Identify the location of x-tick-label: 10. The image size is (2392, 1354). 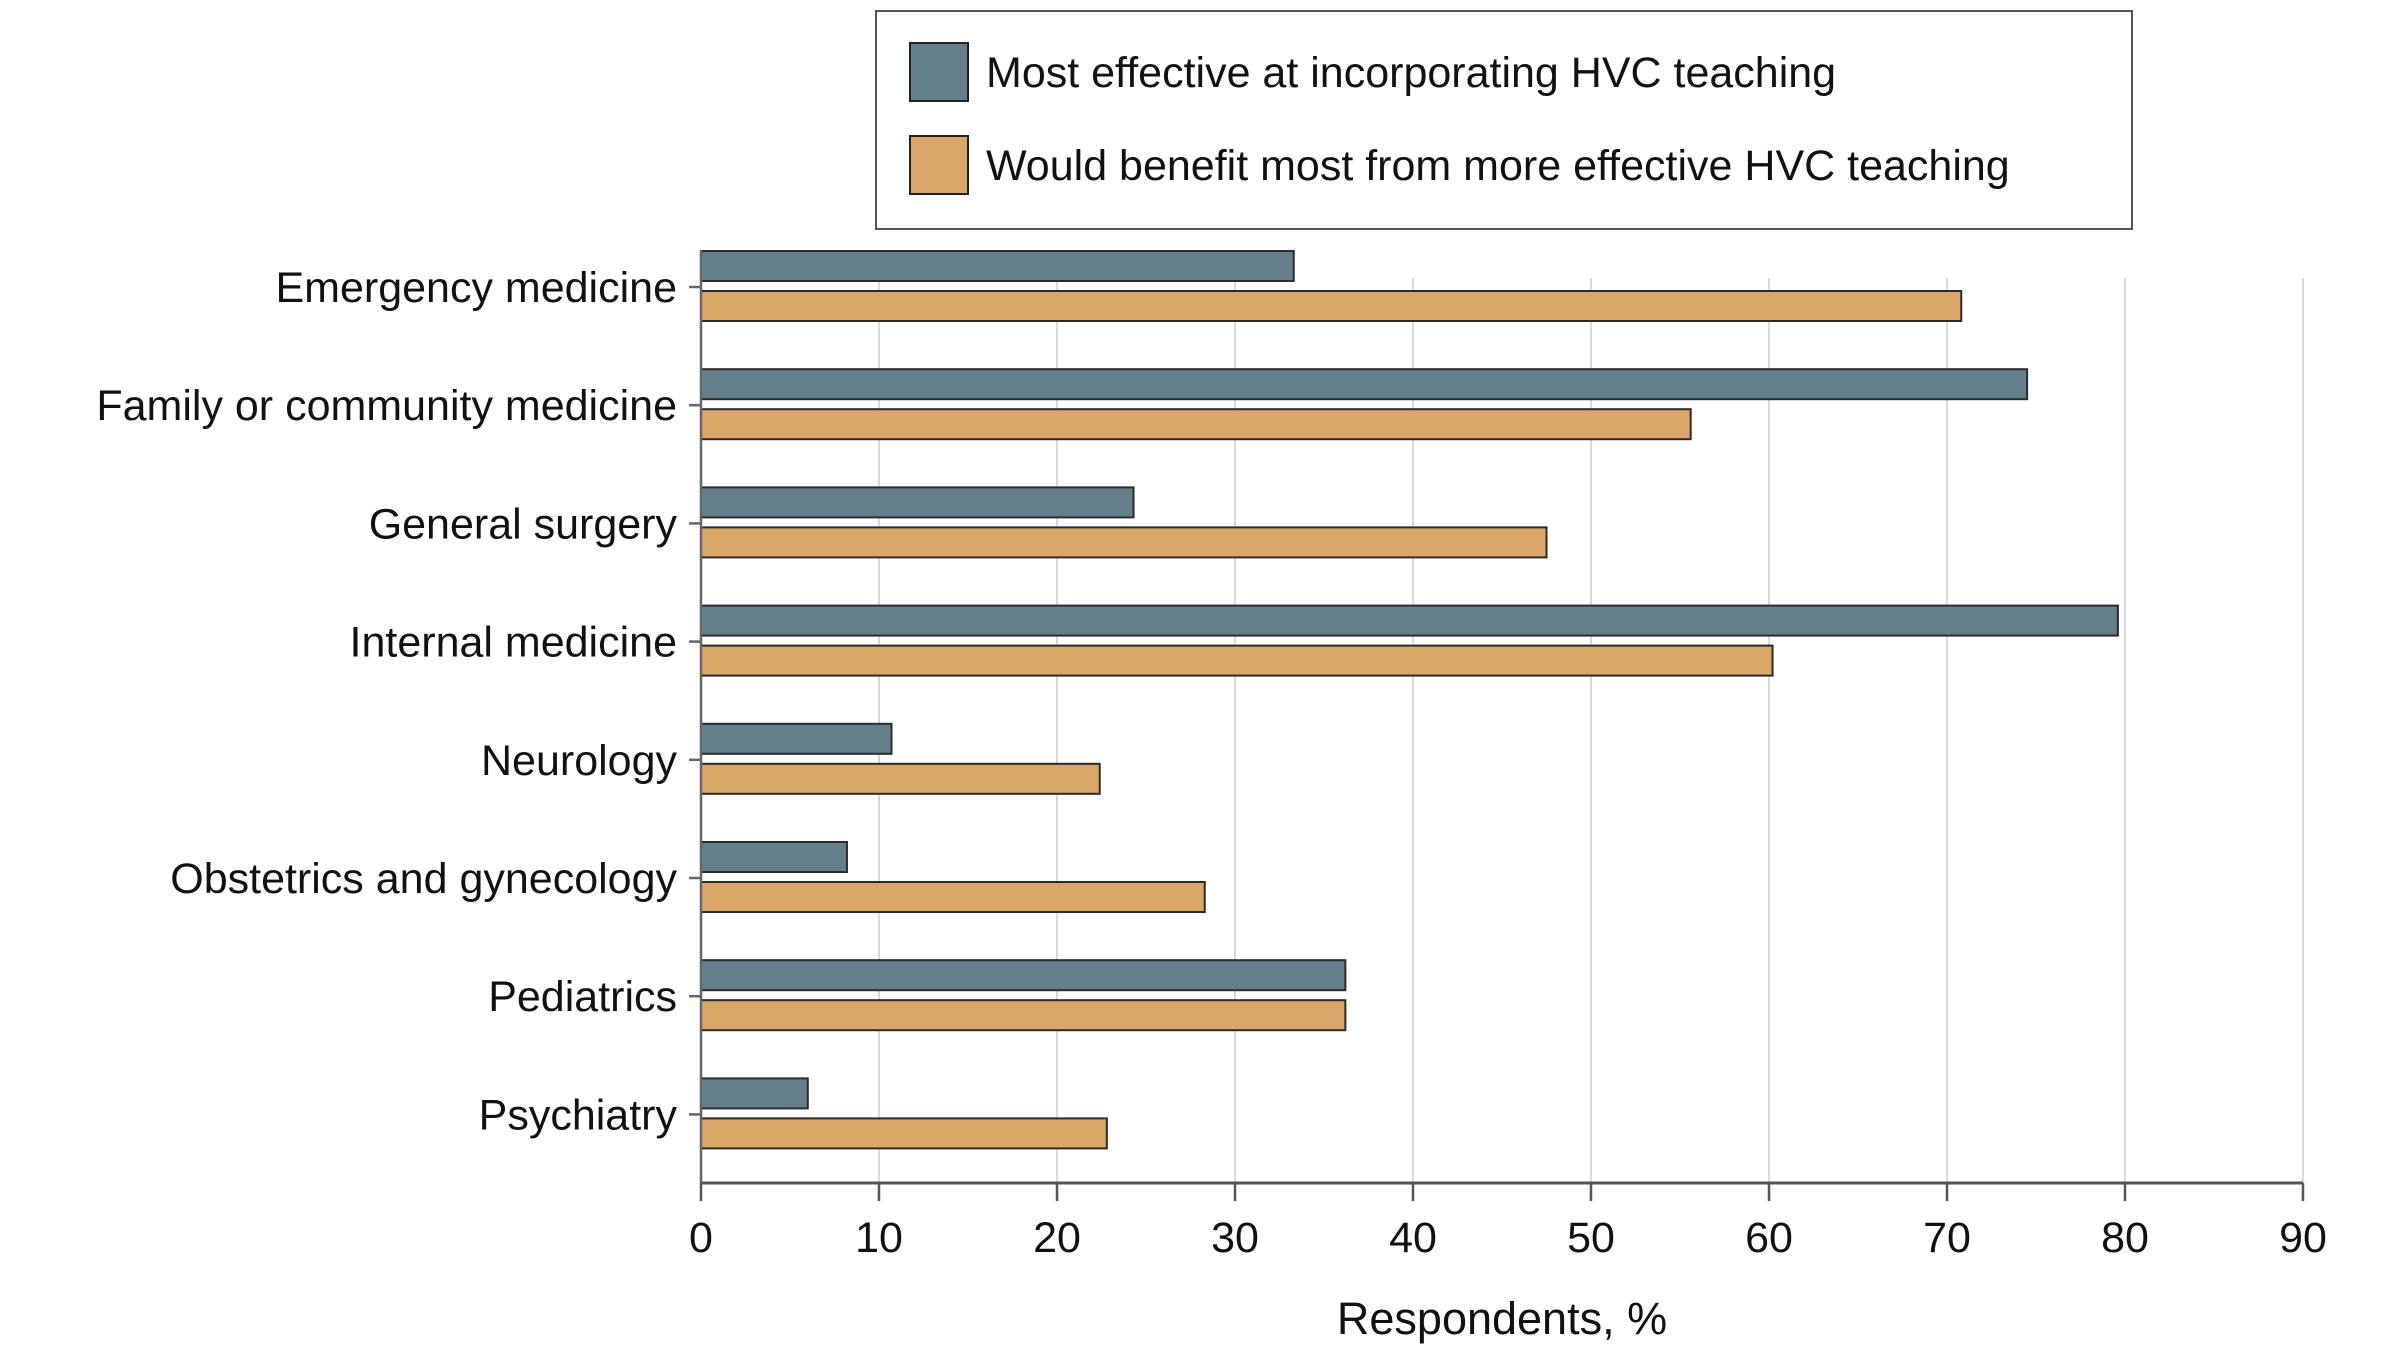
(879, 1238).